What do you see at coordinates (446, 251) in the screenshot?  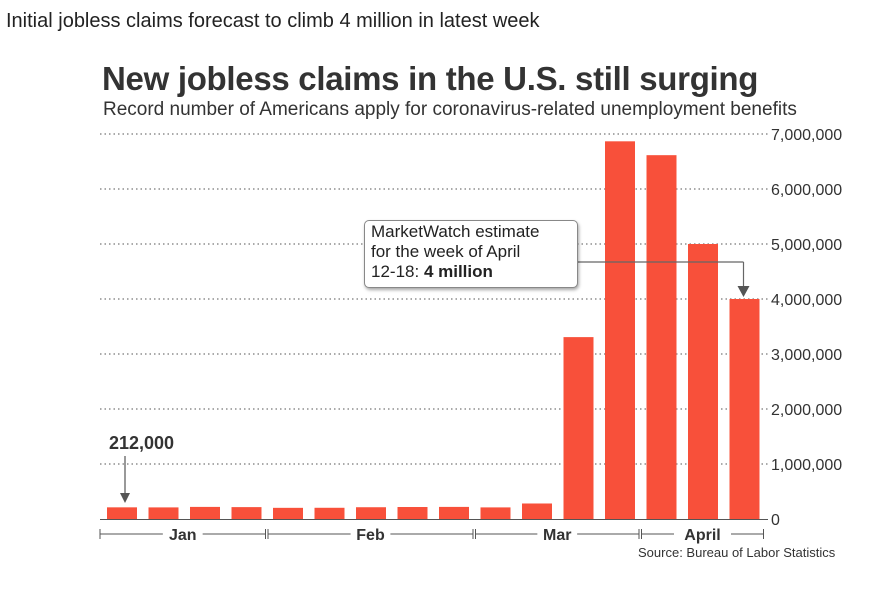 I see `estimate-line-2: for the week of April` at bounding box center [446, 251].